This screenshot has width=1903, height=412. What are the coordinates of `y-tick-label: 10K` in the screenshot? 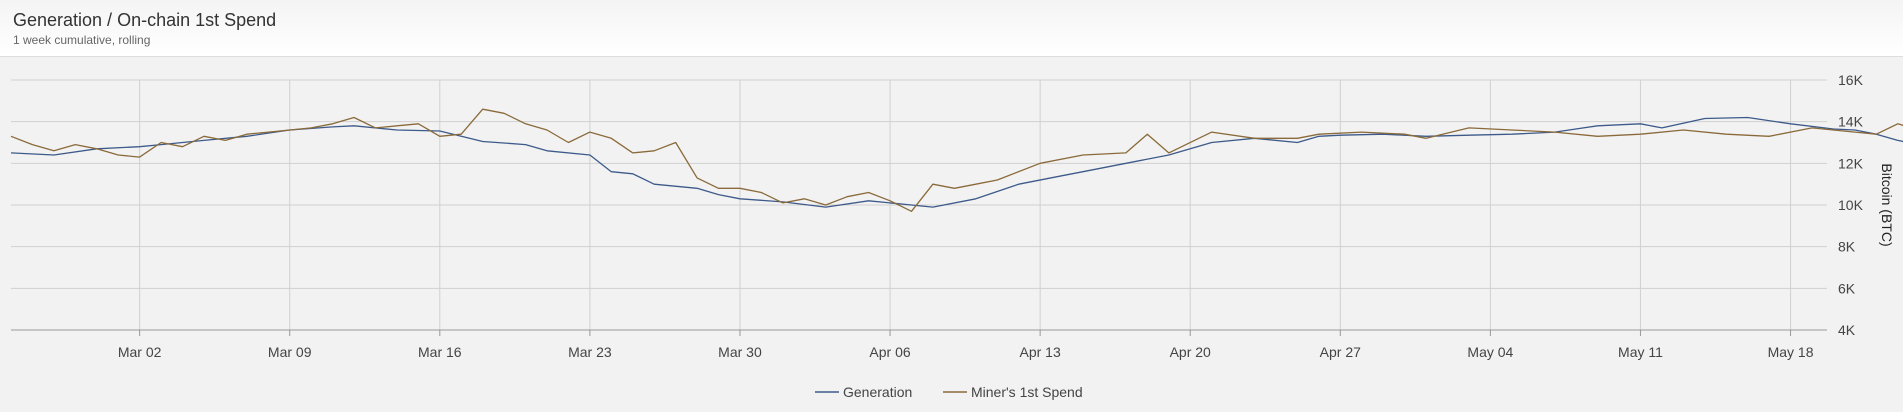 It's located at (1851, 205).